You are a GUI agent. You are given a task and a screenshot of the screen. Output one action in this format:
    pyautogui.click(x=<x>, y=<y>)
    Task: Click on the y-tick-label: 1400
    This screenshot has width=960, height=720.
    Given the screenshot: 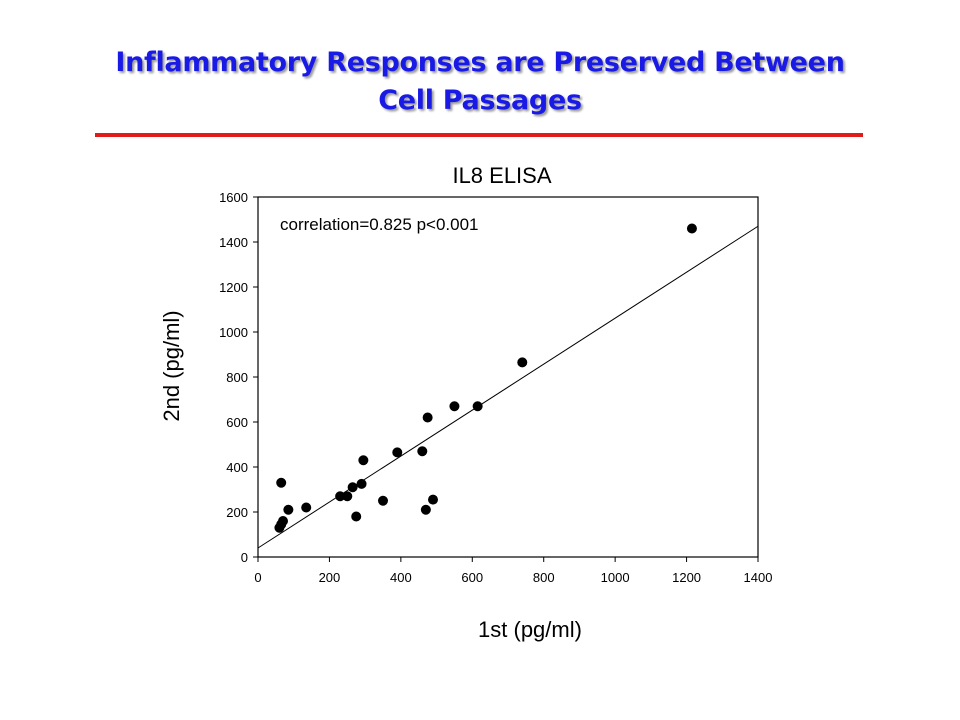 What is the action you would take?
    pyautogui.click(x=233, y=242)
    